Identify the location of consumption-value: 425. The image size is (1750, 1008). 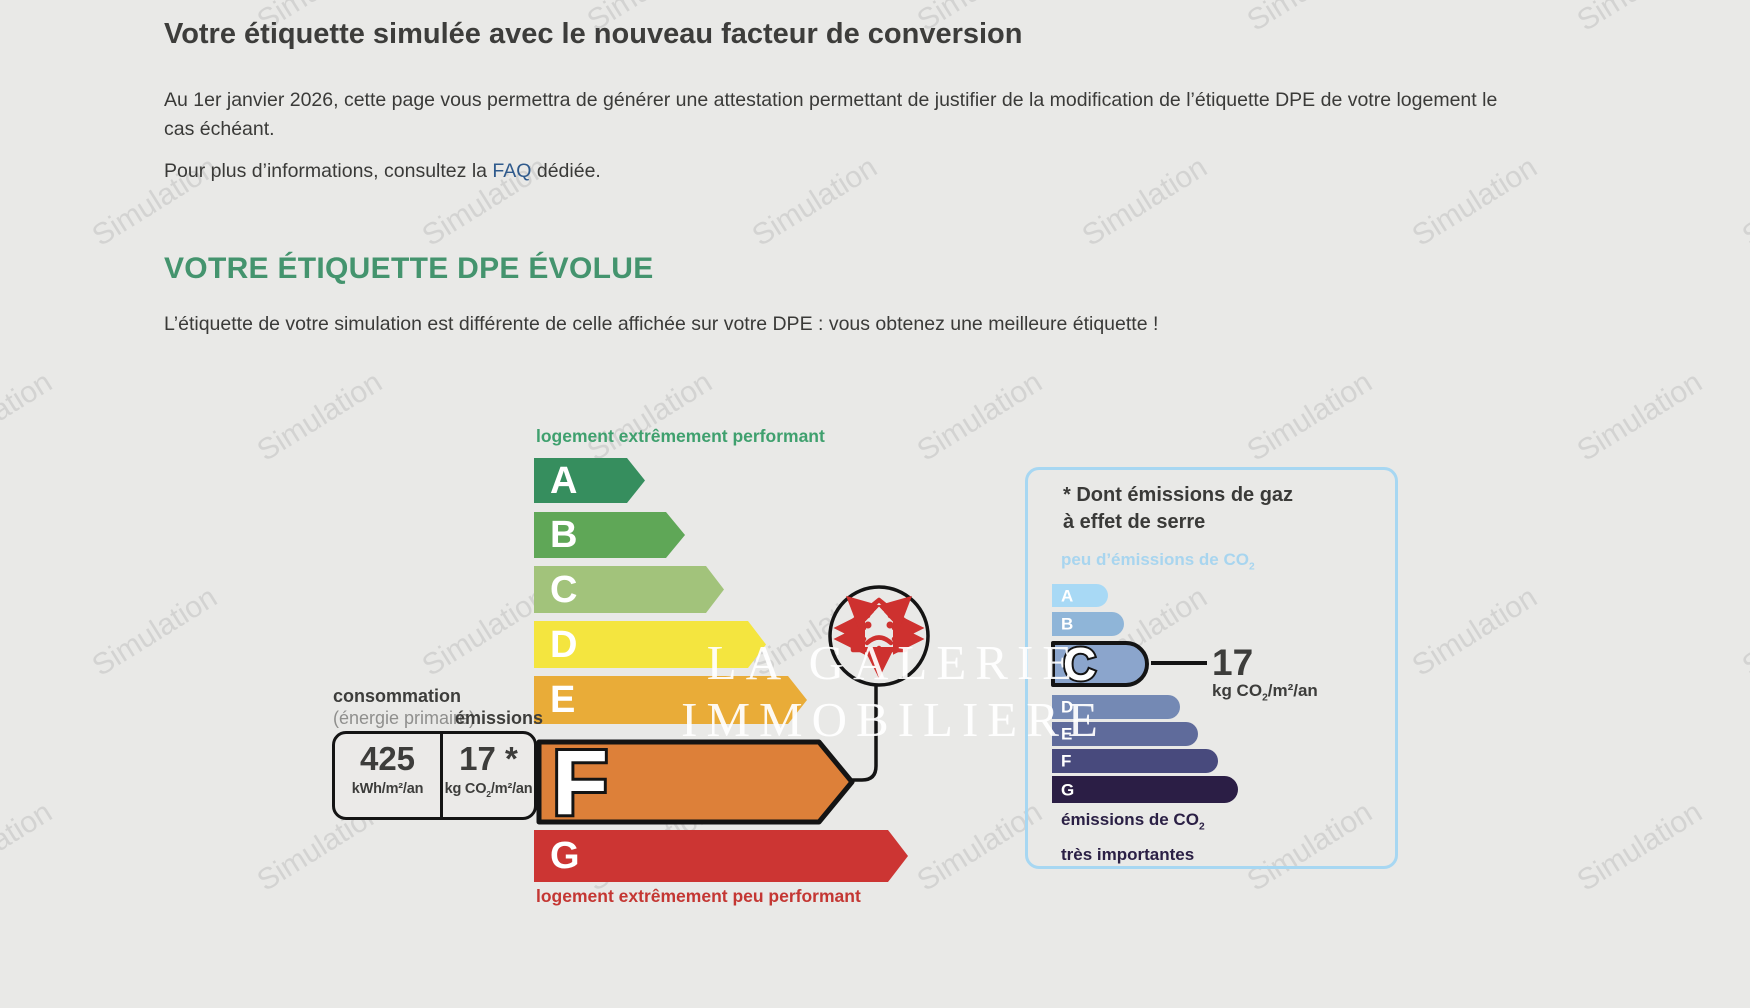
(387, 758).